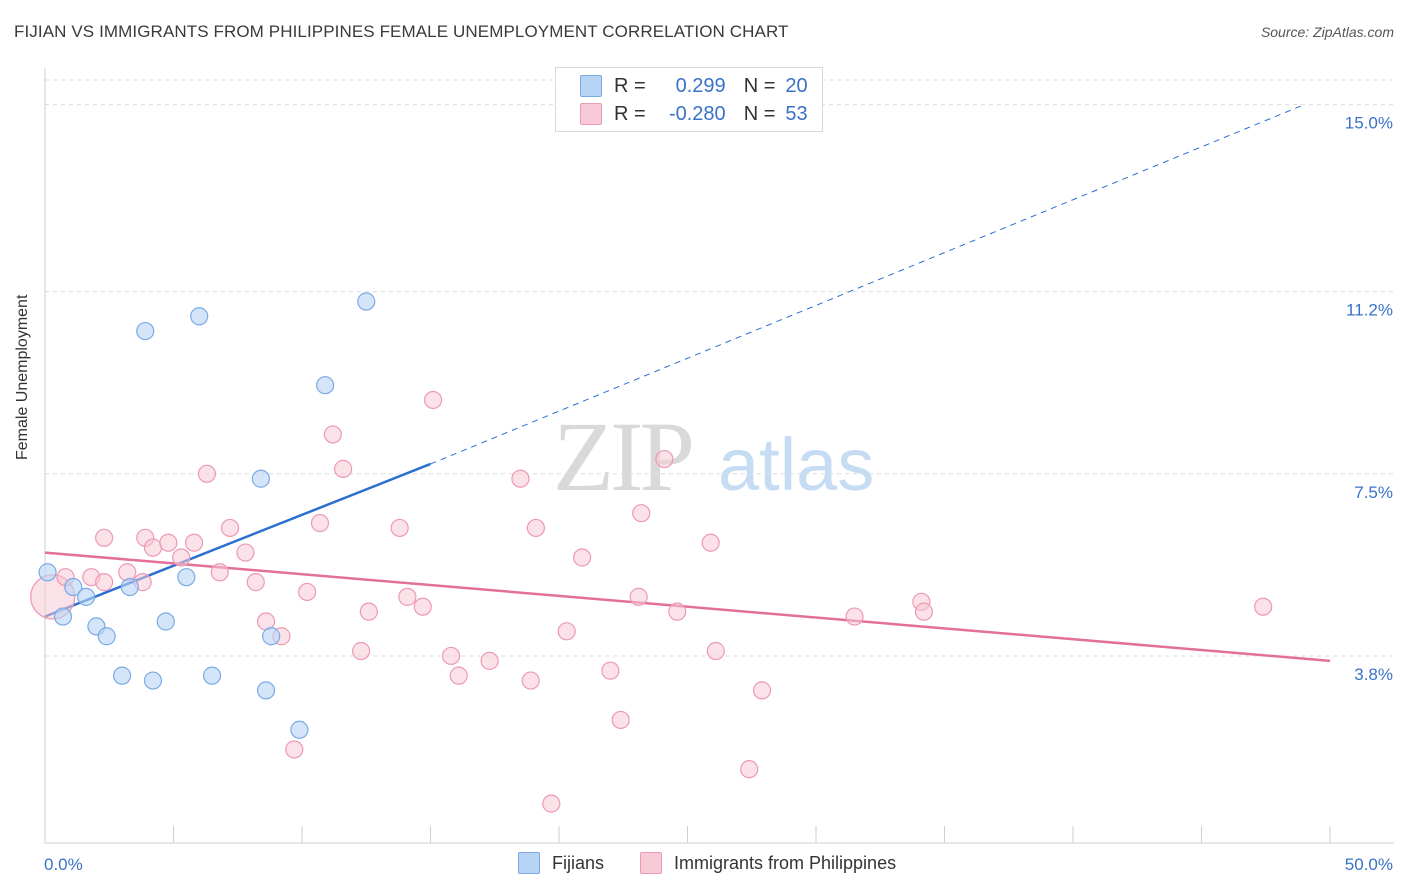 The image size is (1406, 892). Describe the element at coordinates (1369, 864) in the screenshot. I see `x-tick-label: 50.0%` at that location.